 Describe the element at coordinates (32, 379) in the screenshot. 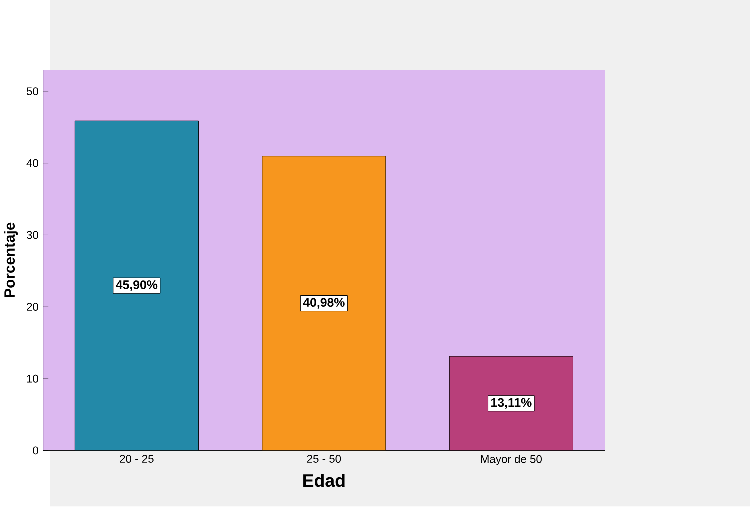

I see `y-tick-label: 10` at that location.